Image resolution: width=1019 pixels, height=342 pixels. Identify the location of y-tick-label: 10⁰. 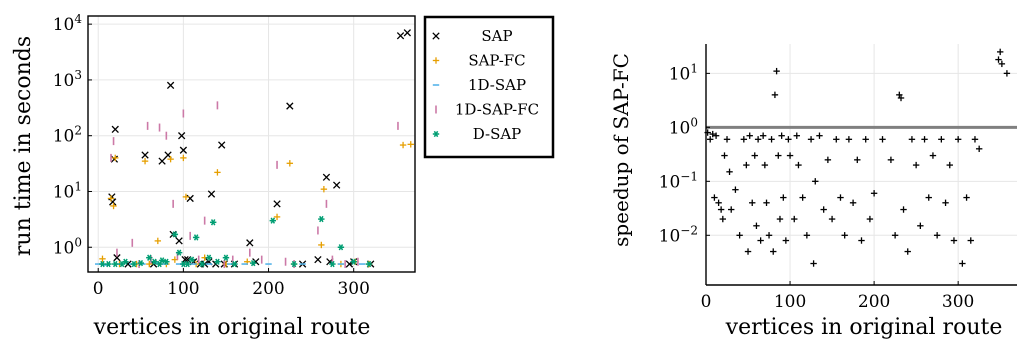
(67, 246).